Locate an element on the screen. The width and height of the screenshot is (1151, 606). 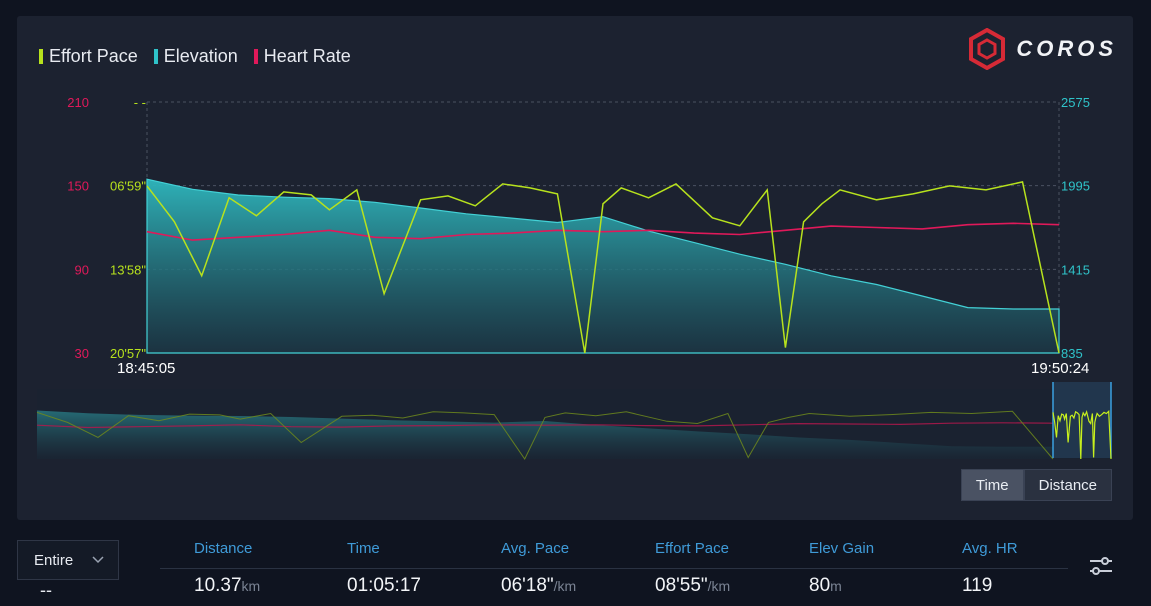
axis-tick-label: - - is located at coordinates (140, 102).